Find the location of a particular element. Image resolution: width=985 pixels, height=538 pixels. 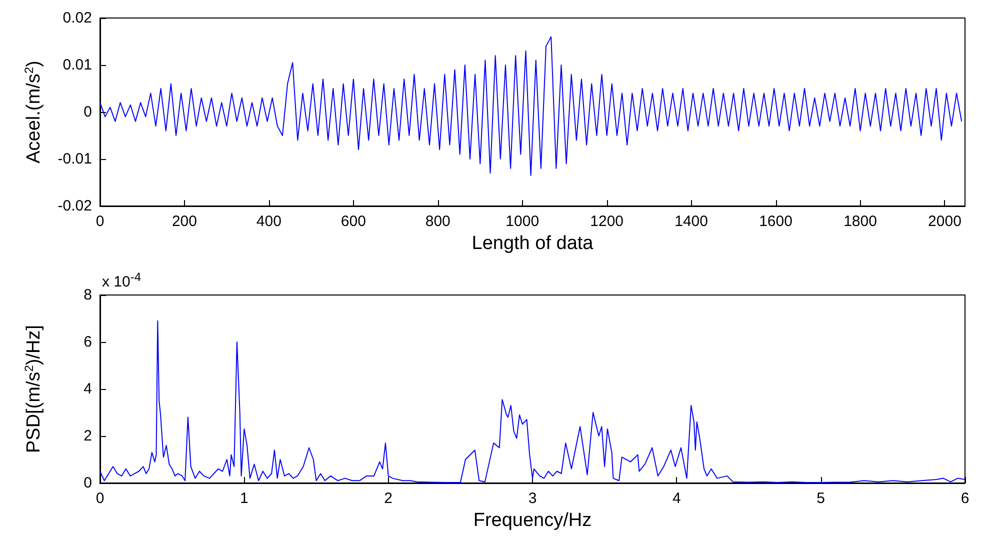

x-tick-label: 6 is located at coordinates (965, 498).